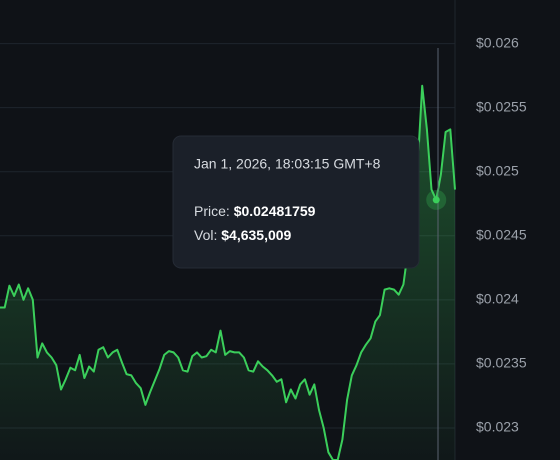  I want to click on tooltip-date: Jan 1, 2026, 18:03:15 GMT+8, so click(287, 164).